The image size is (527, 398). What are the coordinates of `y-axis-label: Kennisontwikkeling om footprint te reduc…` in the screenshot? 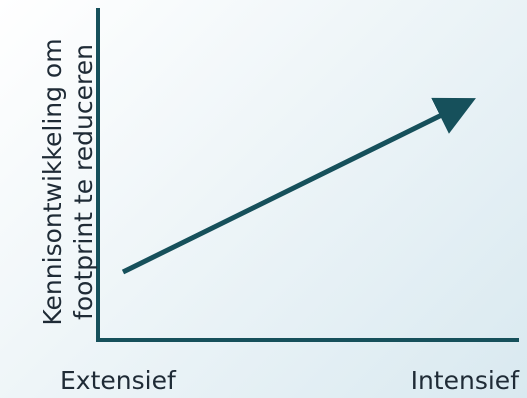 It's located at (68, 182).